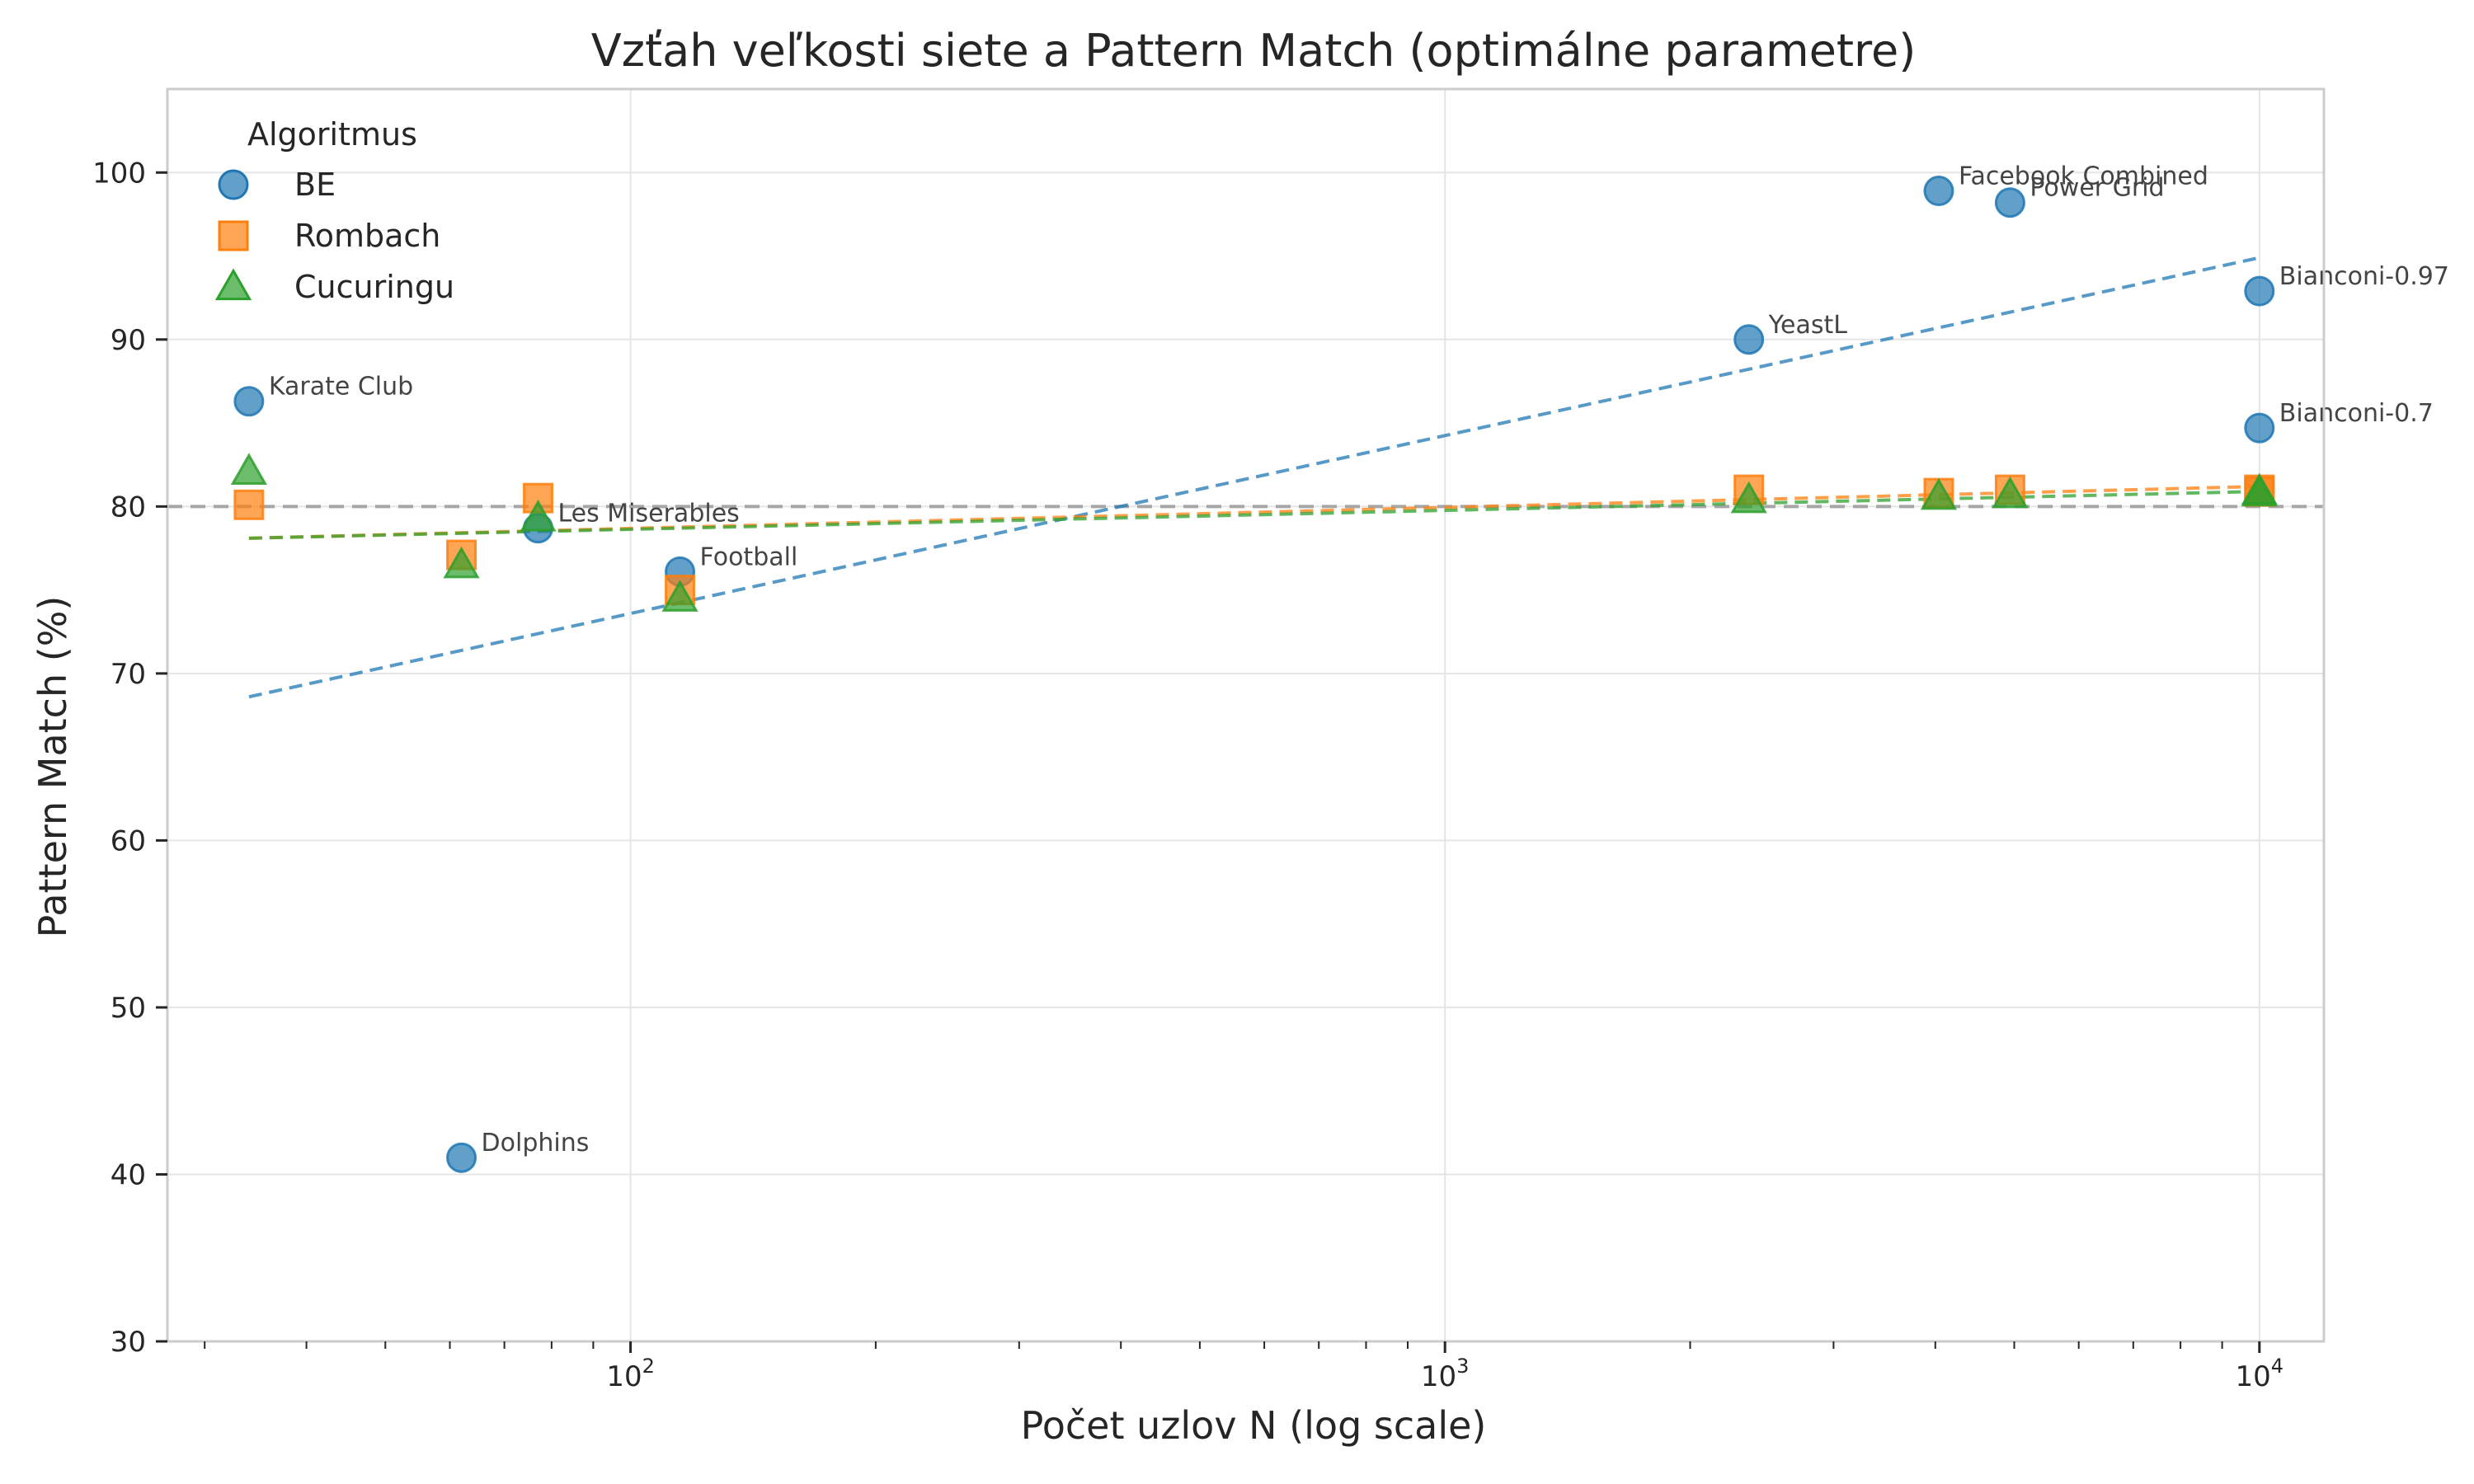 Image resolution: width=2474 pixels, height=1484 pixels. Describe the element at coordinates (332, 134) in the screenshot. I see `legend-title: Algoritmus` at that location.